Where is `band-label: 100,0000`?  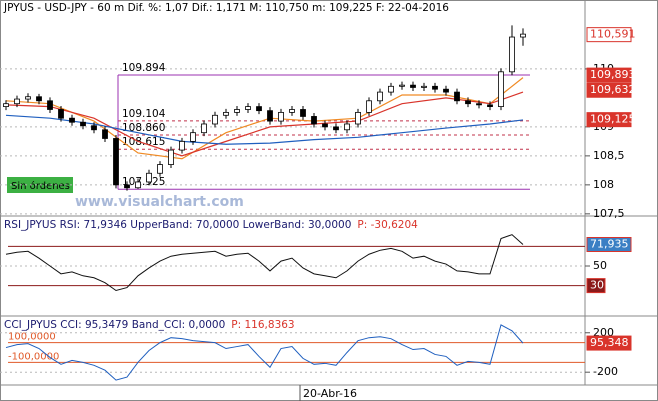 band-label: 100,0000 is located at coordinates (32, 337).